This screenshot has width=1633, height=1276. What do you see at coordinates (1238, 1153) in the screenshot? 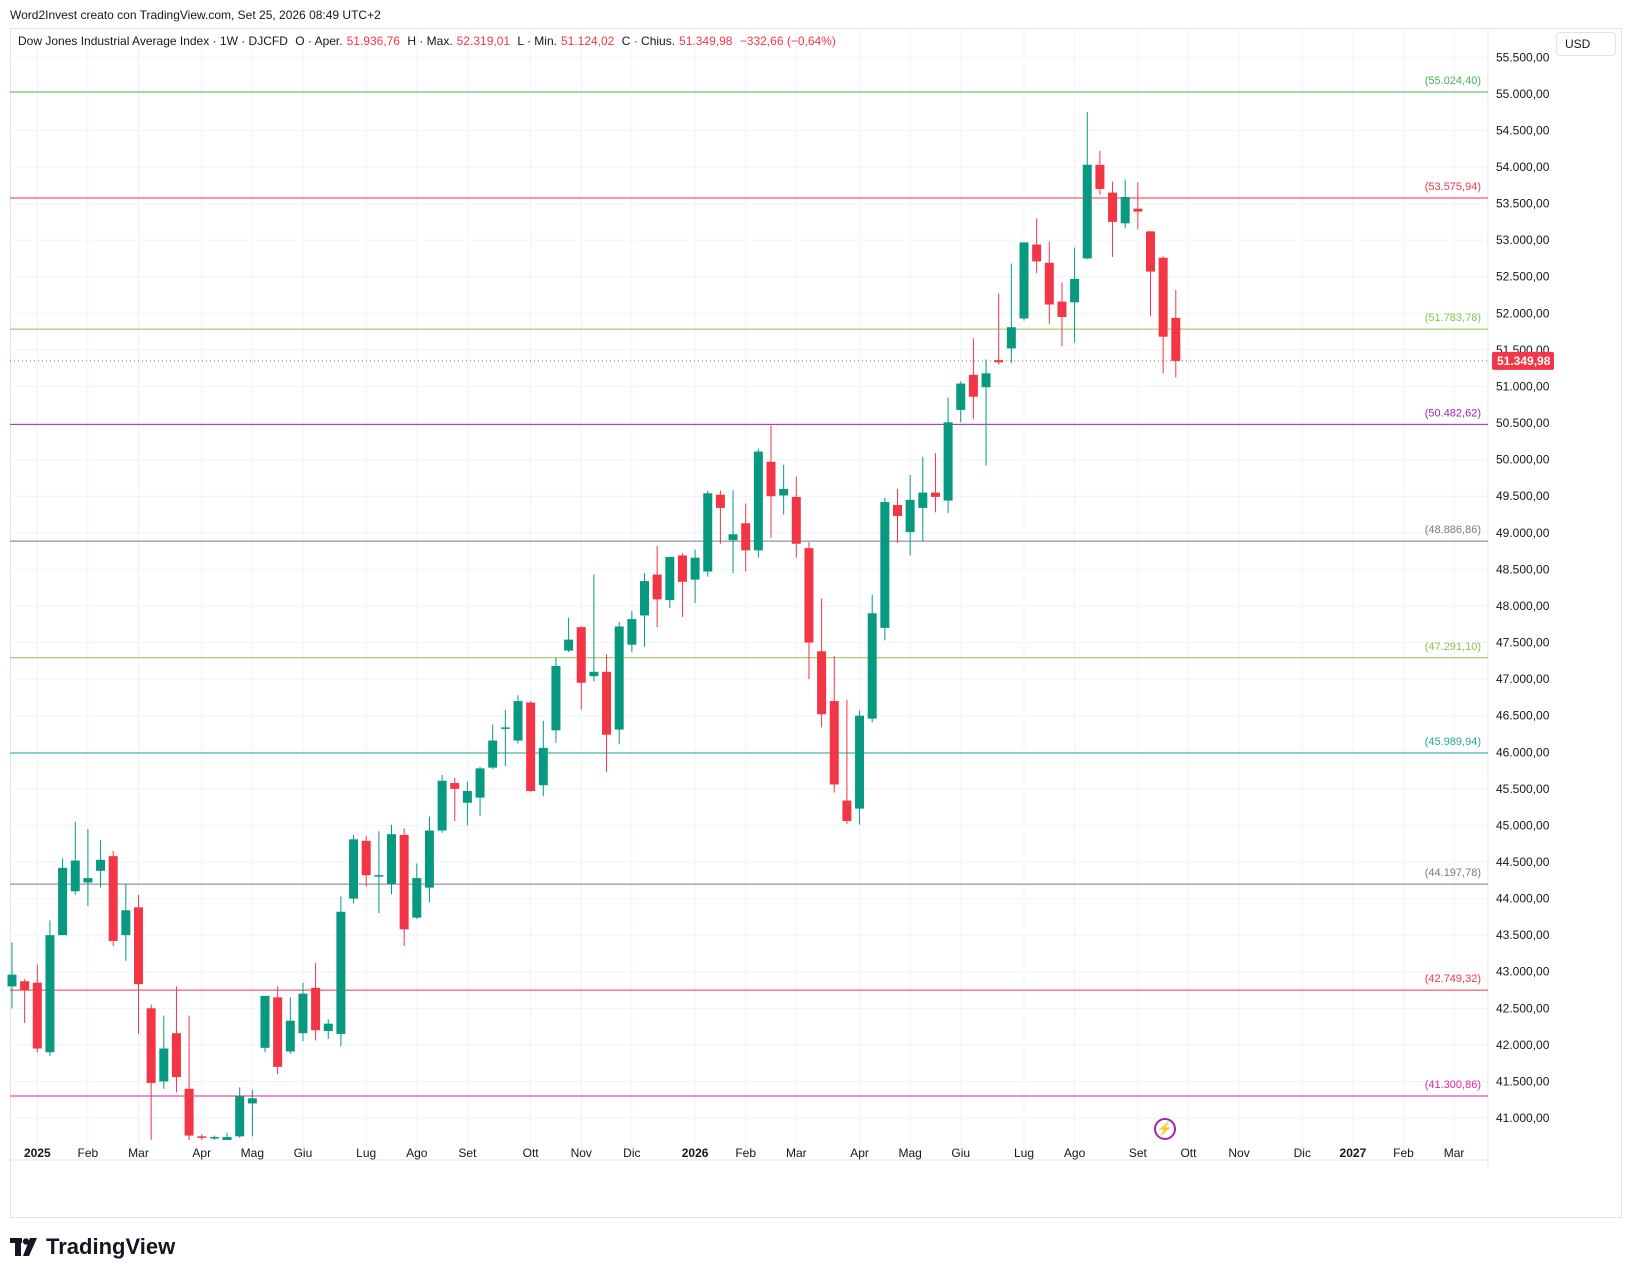
I see `time-tick-label: Nov` at bounding box center [1238, 1153].